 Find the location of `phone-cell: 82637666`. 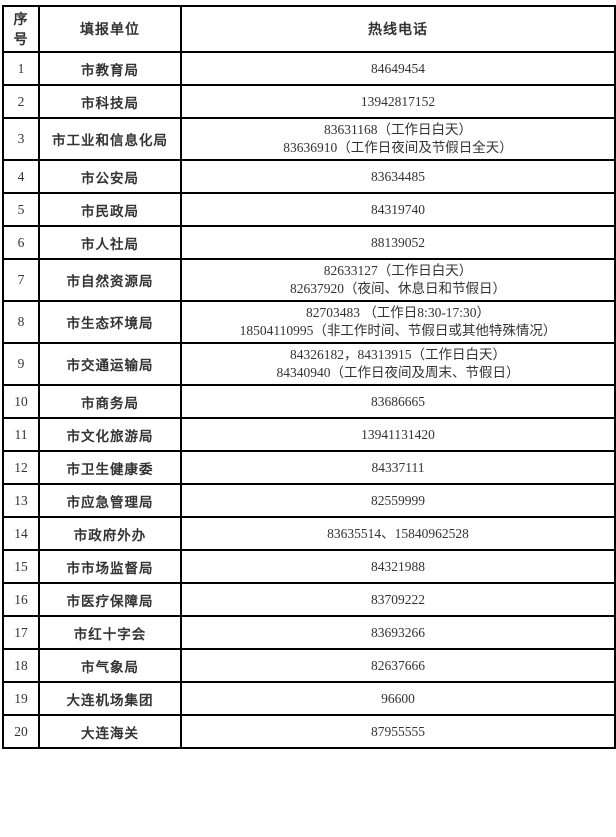

phone-cell: 82637666 is located at coordinates (398, 665).